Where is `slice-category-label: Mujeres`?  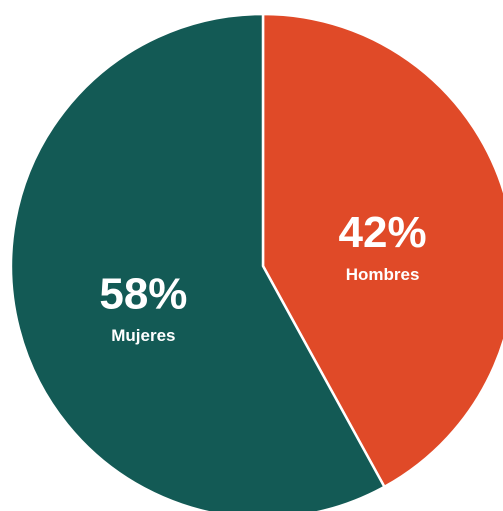
slice-category-label: Mujeres is located at coordinates (143, 335).